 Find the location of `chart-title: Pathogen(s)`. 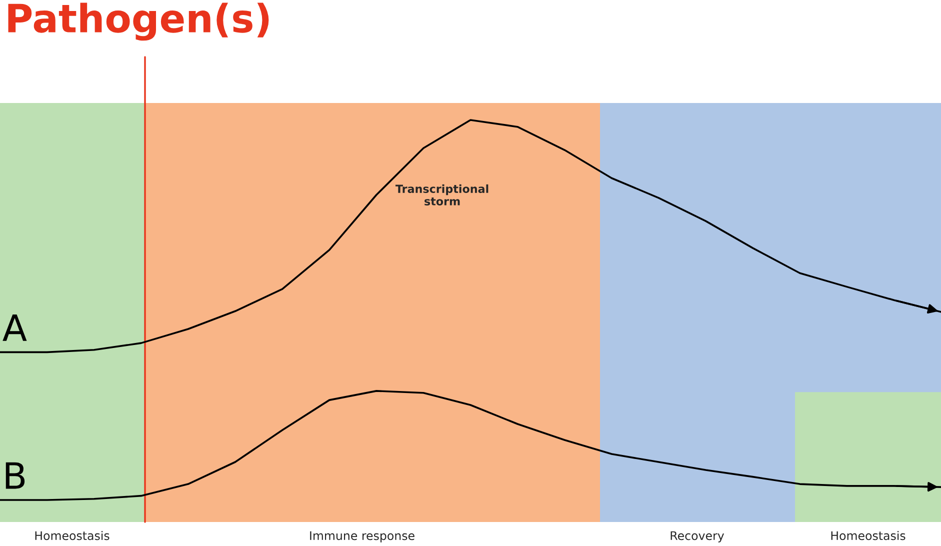

chart-title: Pathogen(s) is located at coordinates (138, 21).